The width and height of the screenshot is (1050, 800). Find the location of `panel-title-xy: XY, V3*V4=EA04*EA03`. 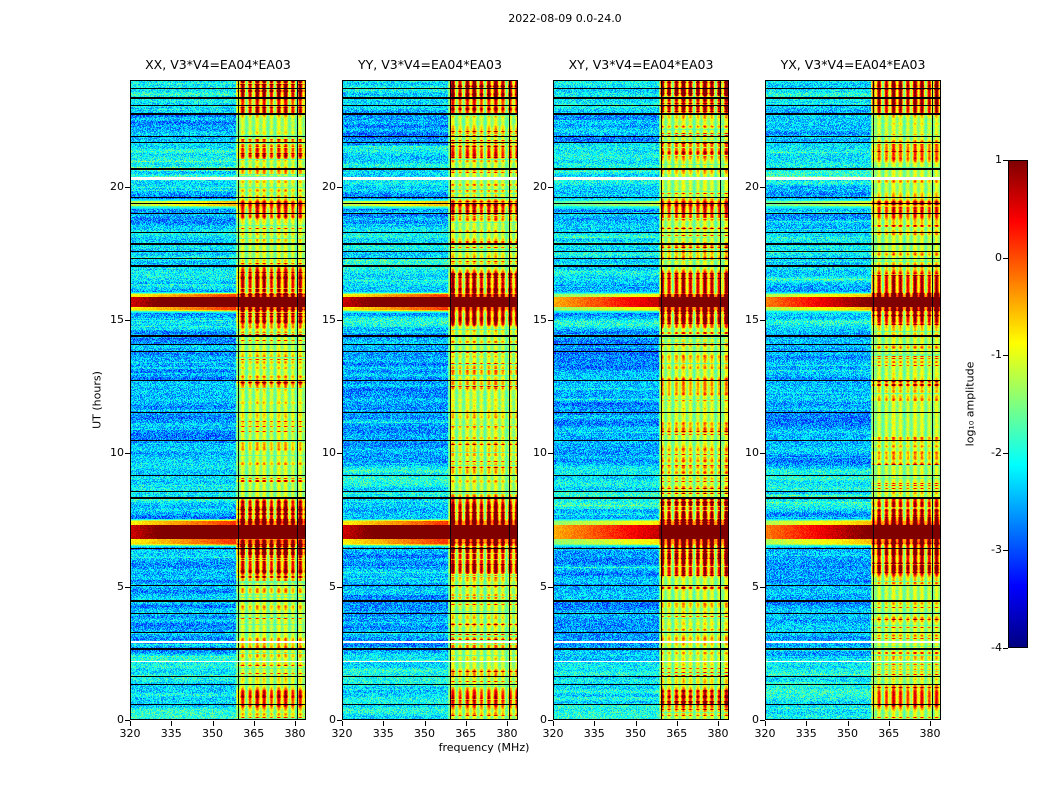

panel-title-xy: XY, V3*V4=EA04*EA03 is located at coordinates (641, 64).